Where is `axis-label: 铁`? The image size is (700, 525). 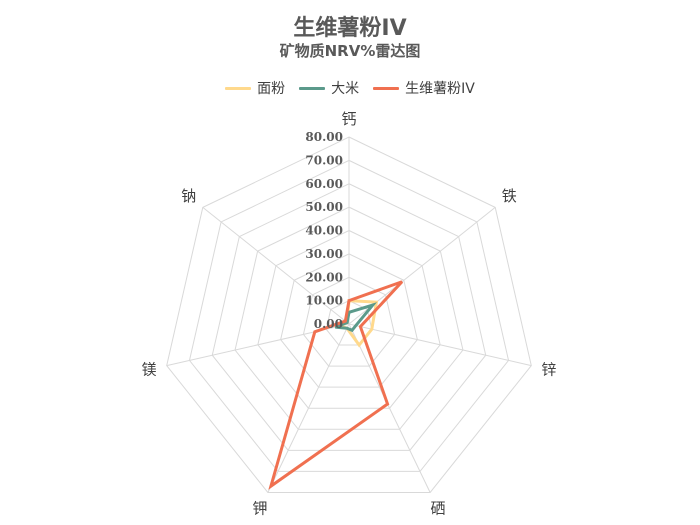 axis-label: 铁 is located at coordinates (509, 196).